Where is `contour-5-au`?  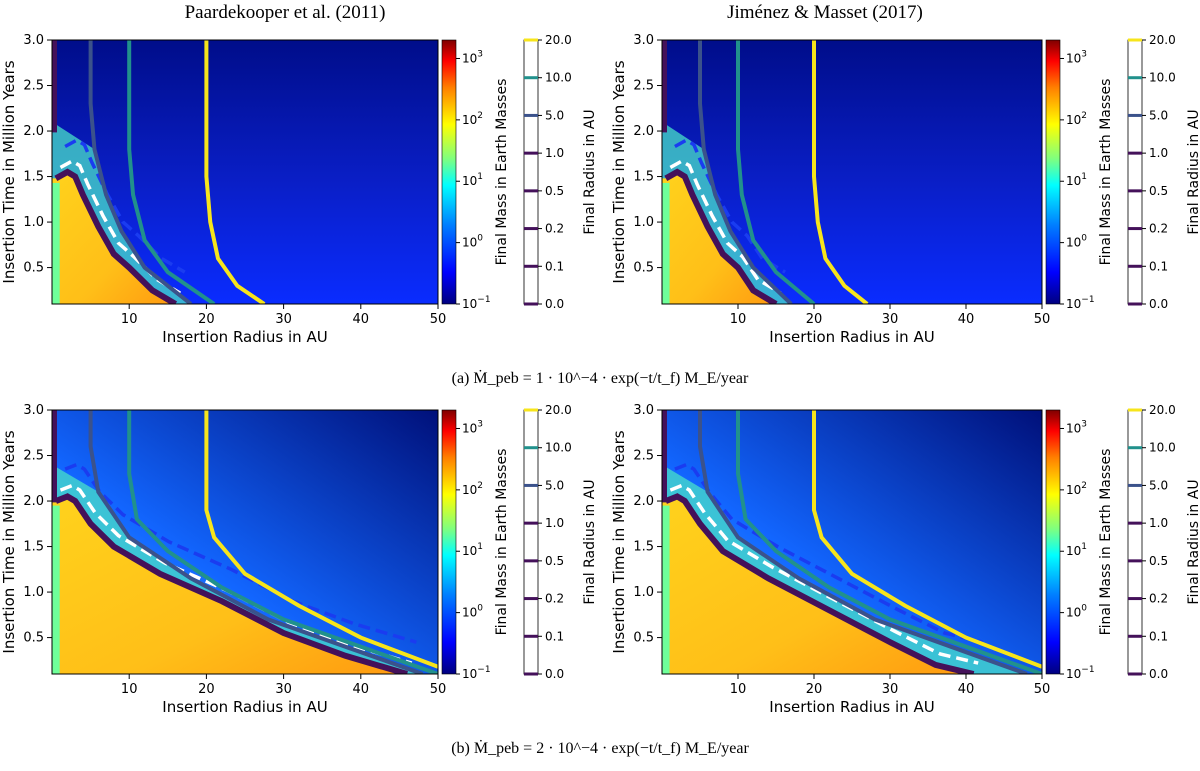 contour-5-au is located at coordinates (745, 172).